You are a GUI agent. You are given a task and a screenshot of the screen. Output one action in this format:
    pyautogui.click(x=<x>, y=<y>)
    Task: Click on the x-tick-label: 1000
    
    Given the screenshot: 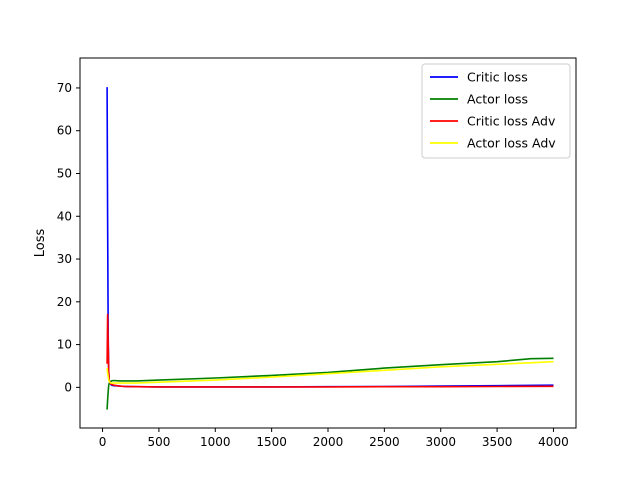 What is the action you would take?
    pyautogui.click(x=215, y=442)
    